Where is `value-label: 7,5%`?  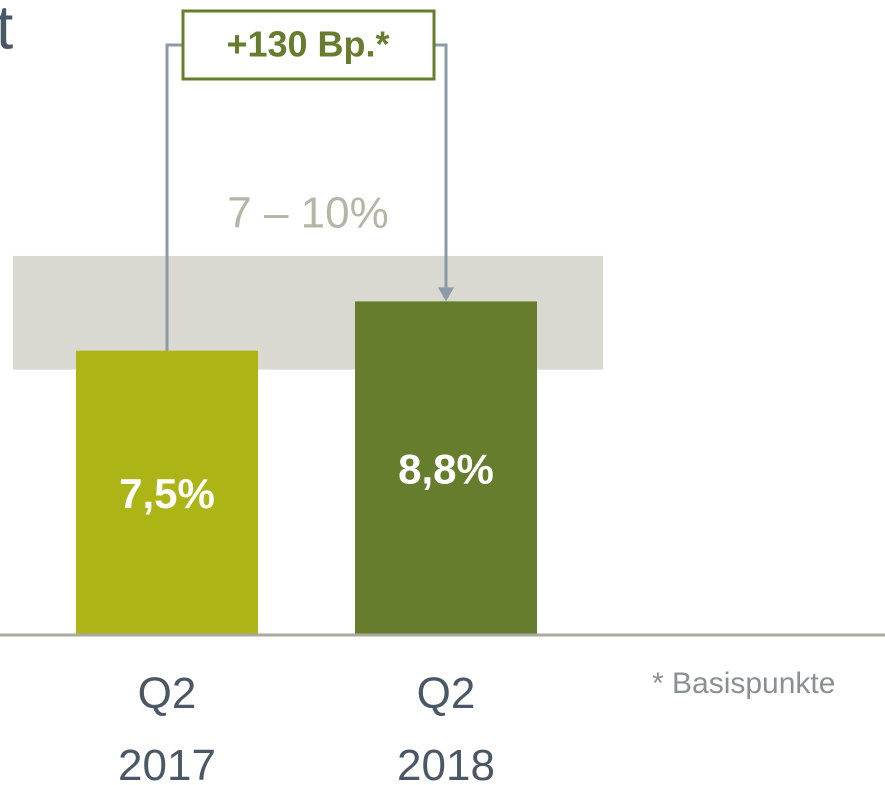 value-label: 7,5% is located at coordinates (167, 493).